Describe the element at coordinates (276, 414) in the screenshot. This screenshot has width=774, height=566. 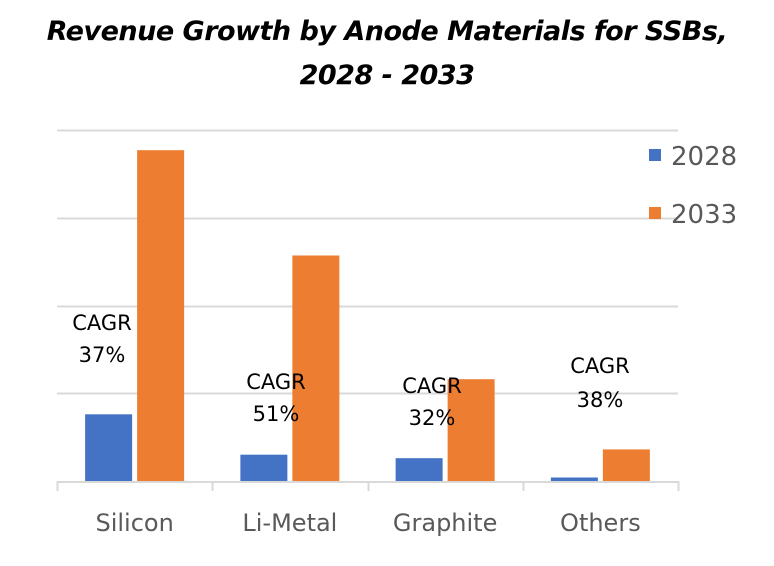
I see `cagr-value: 51%` at that location.